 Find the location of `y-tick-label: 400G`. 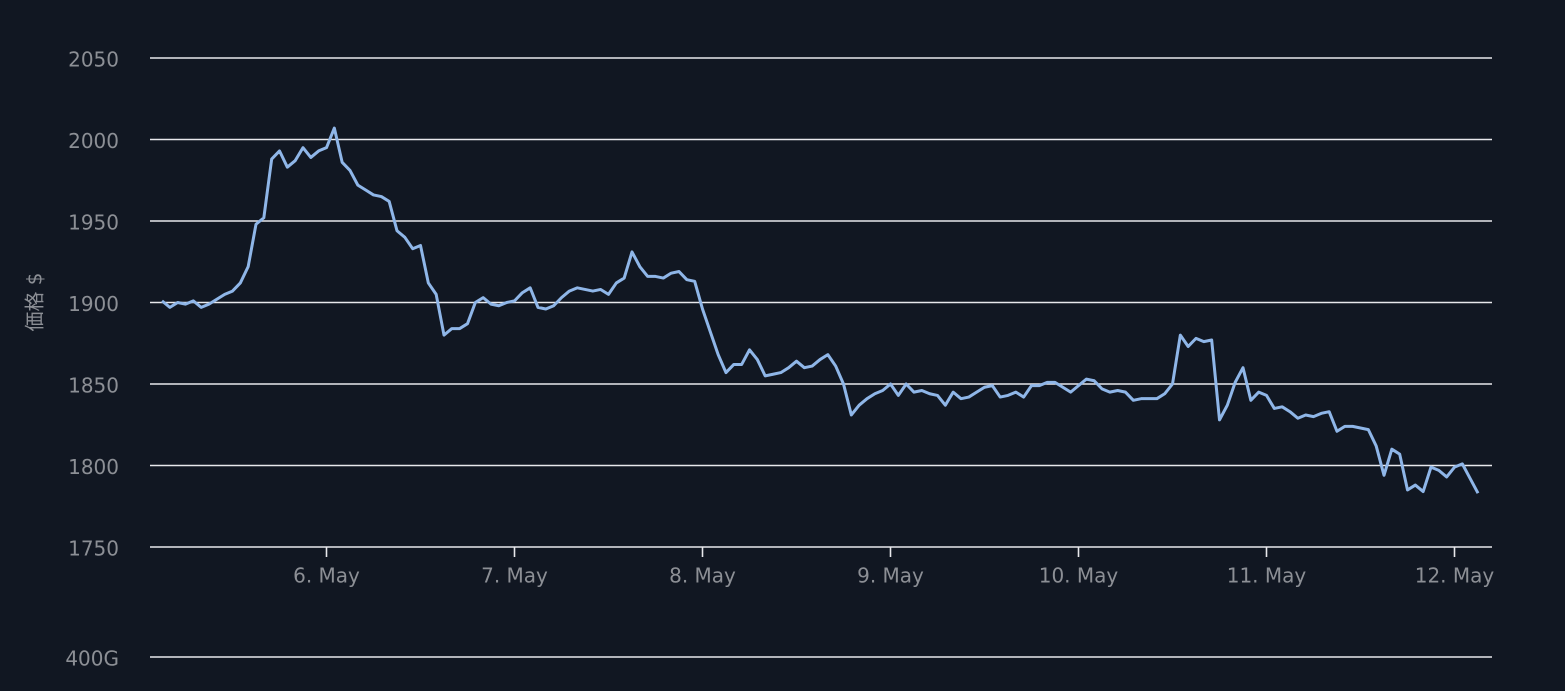

y-tick-label: 400G is located at coordinates (92, 659).